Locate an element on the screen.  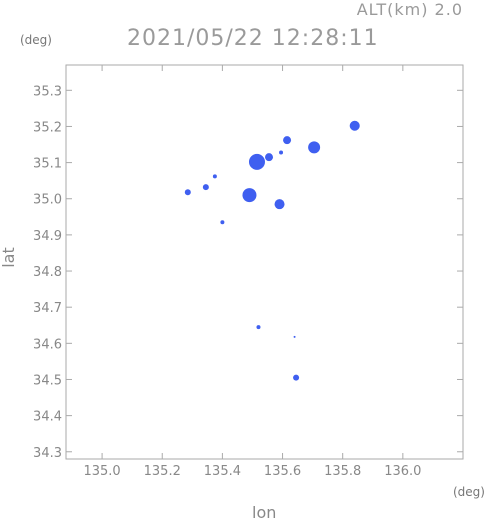
y-tick-label: 35.3 is located at coordinates (47, 91).